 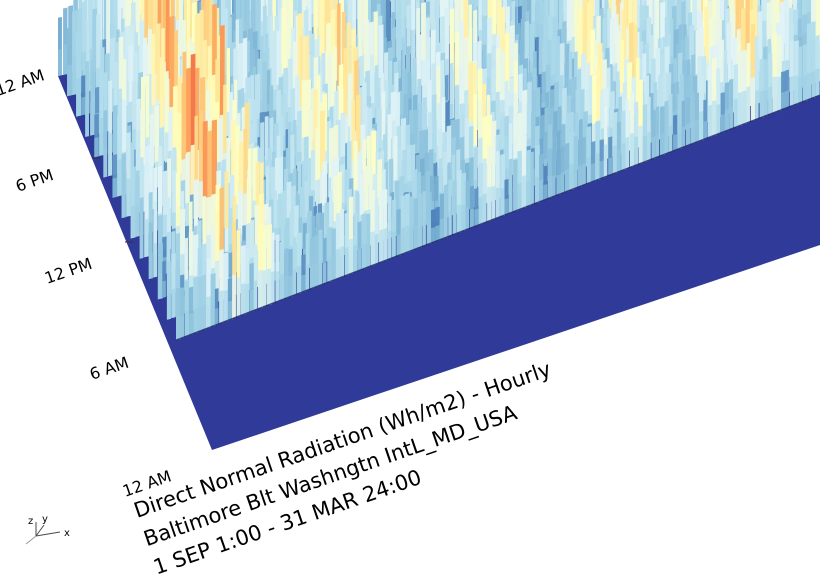 What do you see at coordinates (30, 521) in the screenshot?
I see `gizmo-z-label: z` at bounding box center [30, 521].